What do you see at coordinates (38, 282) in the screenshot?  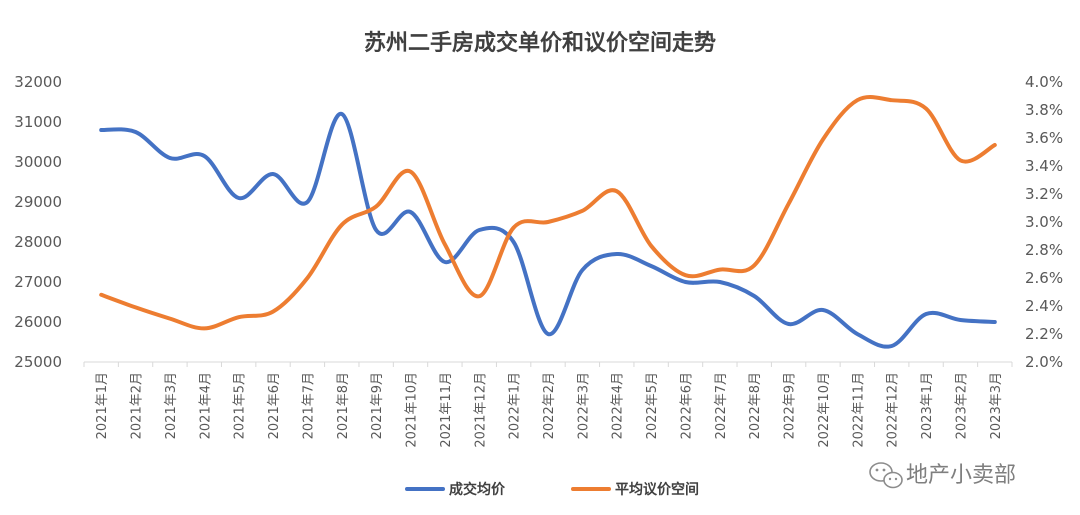 I see `y-left-tick-label: 27000` at bounding box center [38, 282].